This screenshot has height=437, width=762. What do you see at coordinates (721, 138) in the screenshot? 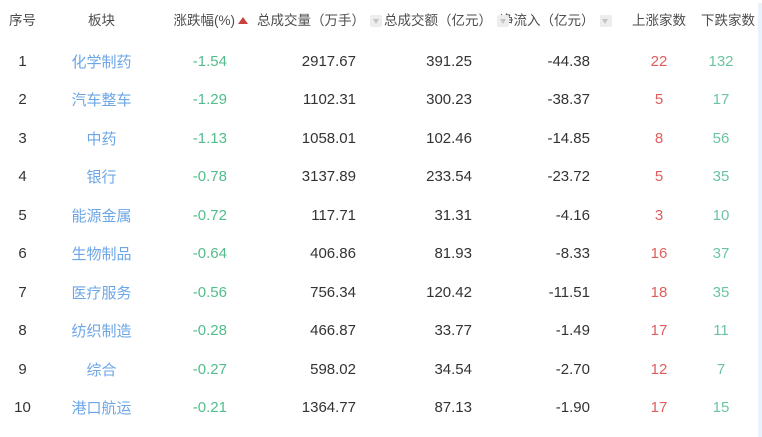
I see `down-count-value: 56` at bounding box center [721, 138].